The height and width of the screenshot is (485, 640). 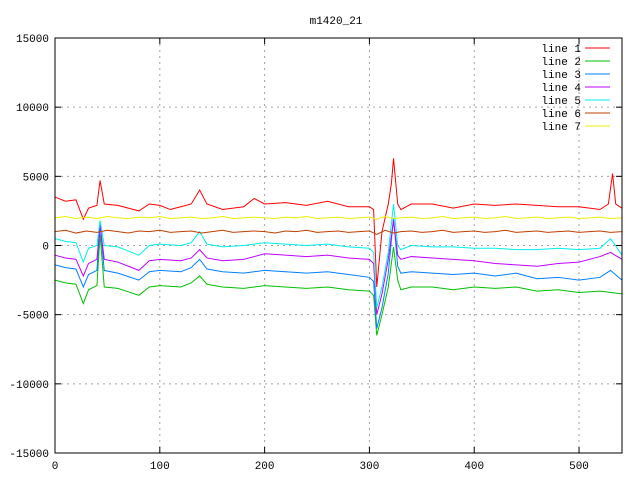 I want to click on y-tick-label: -15000, so click(x=29, y=455).